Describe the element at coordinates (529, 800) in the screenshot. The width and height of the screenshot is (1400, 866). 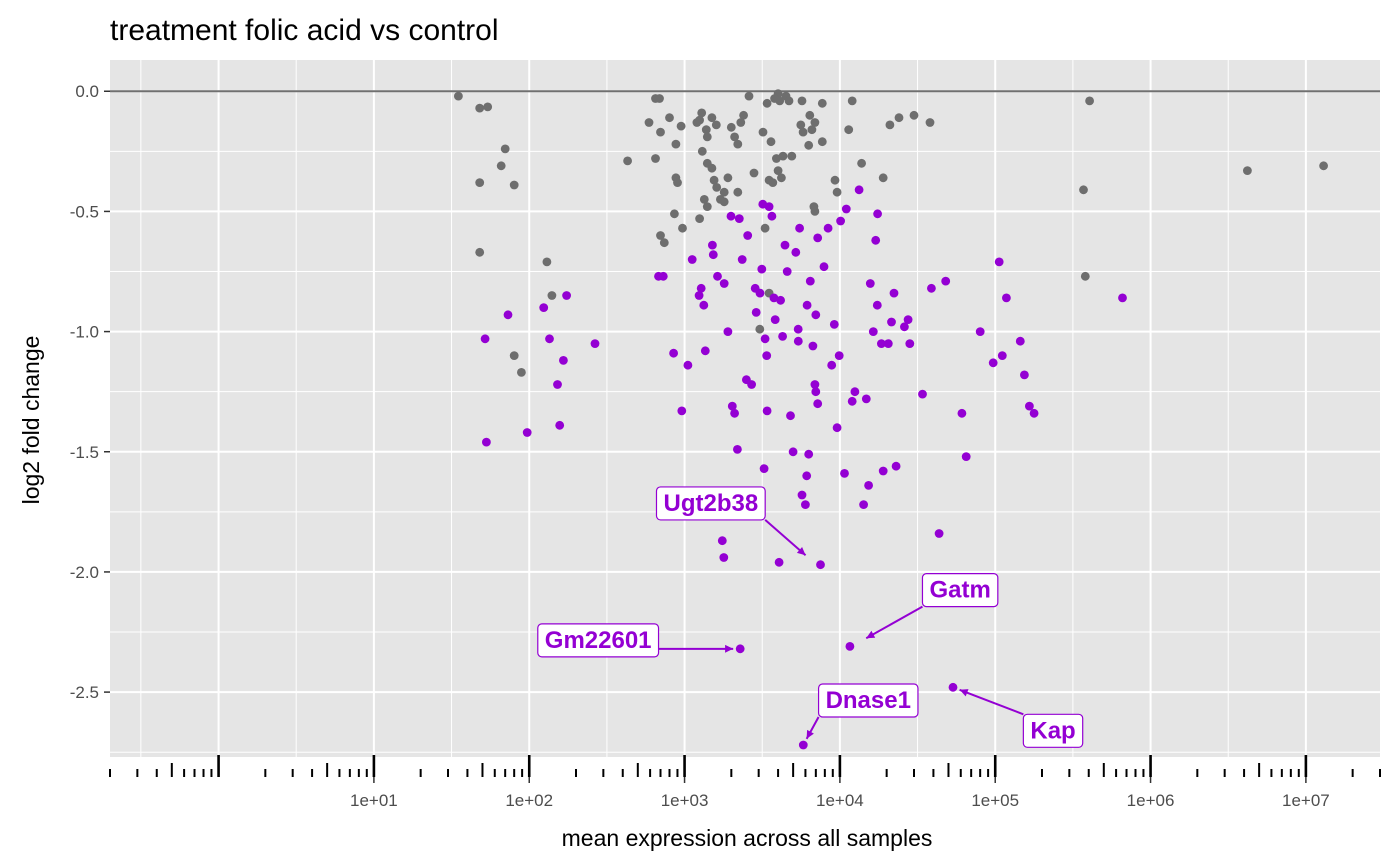
I see `x-tick-label: 1e+02` at that location.